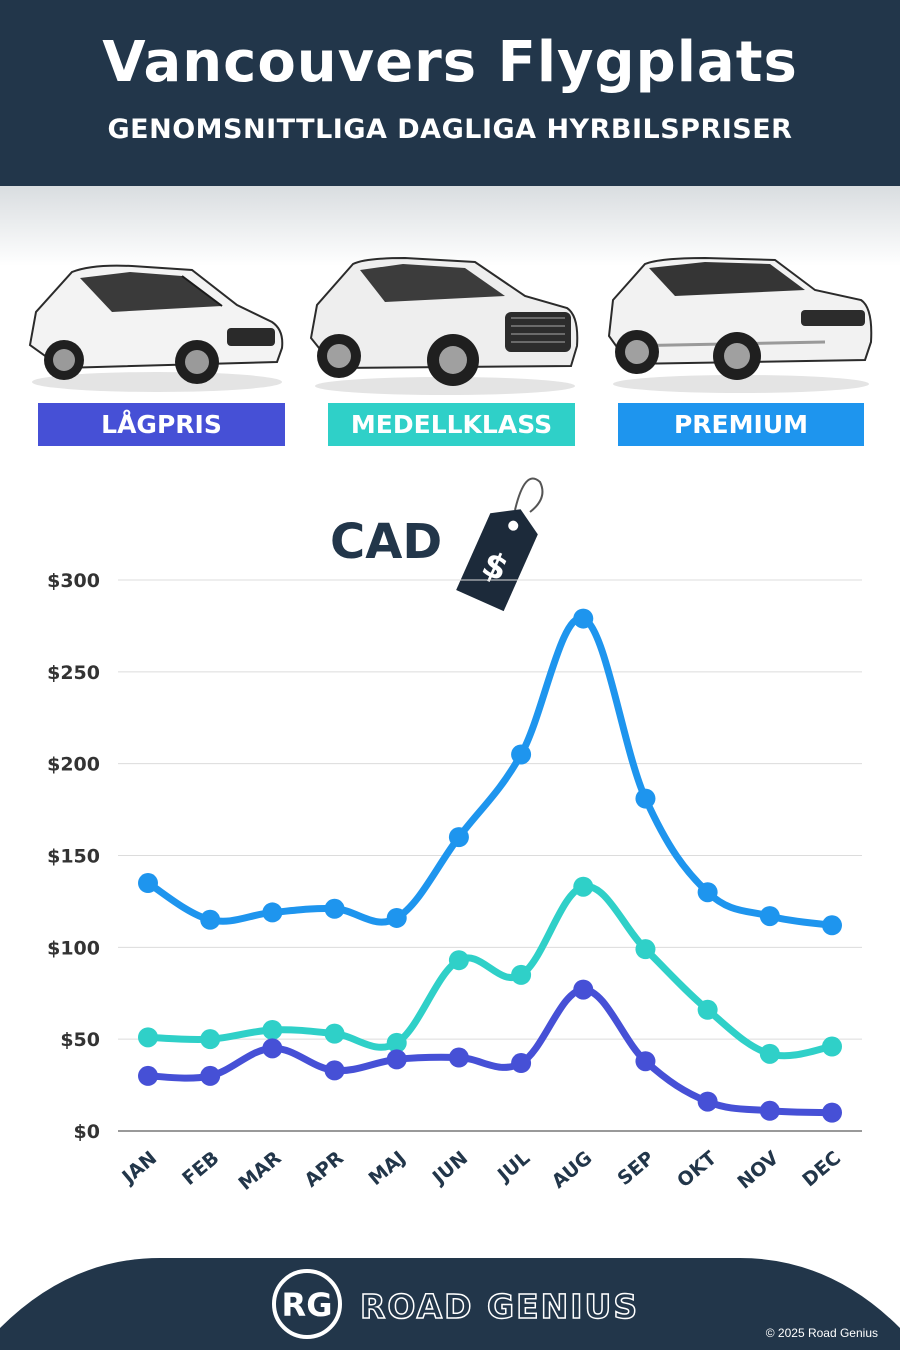  I want to click on y-tick-label: $100, so click(73, 948).